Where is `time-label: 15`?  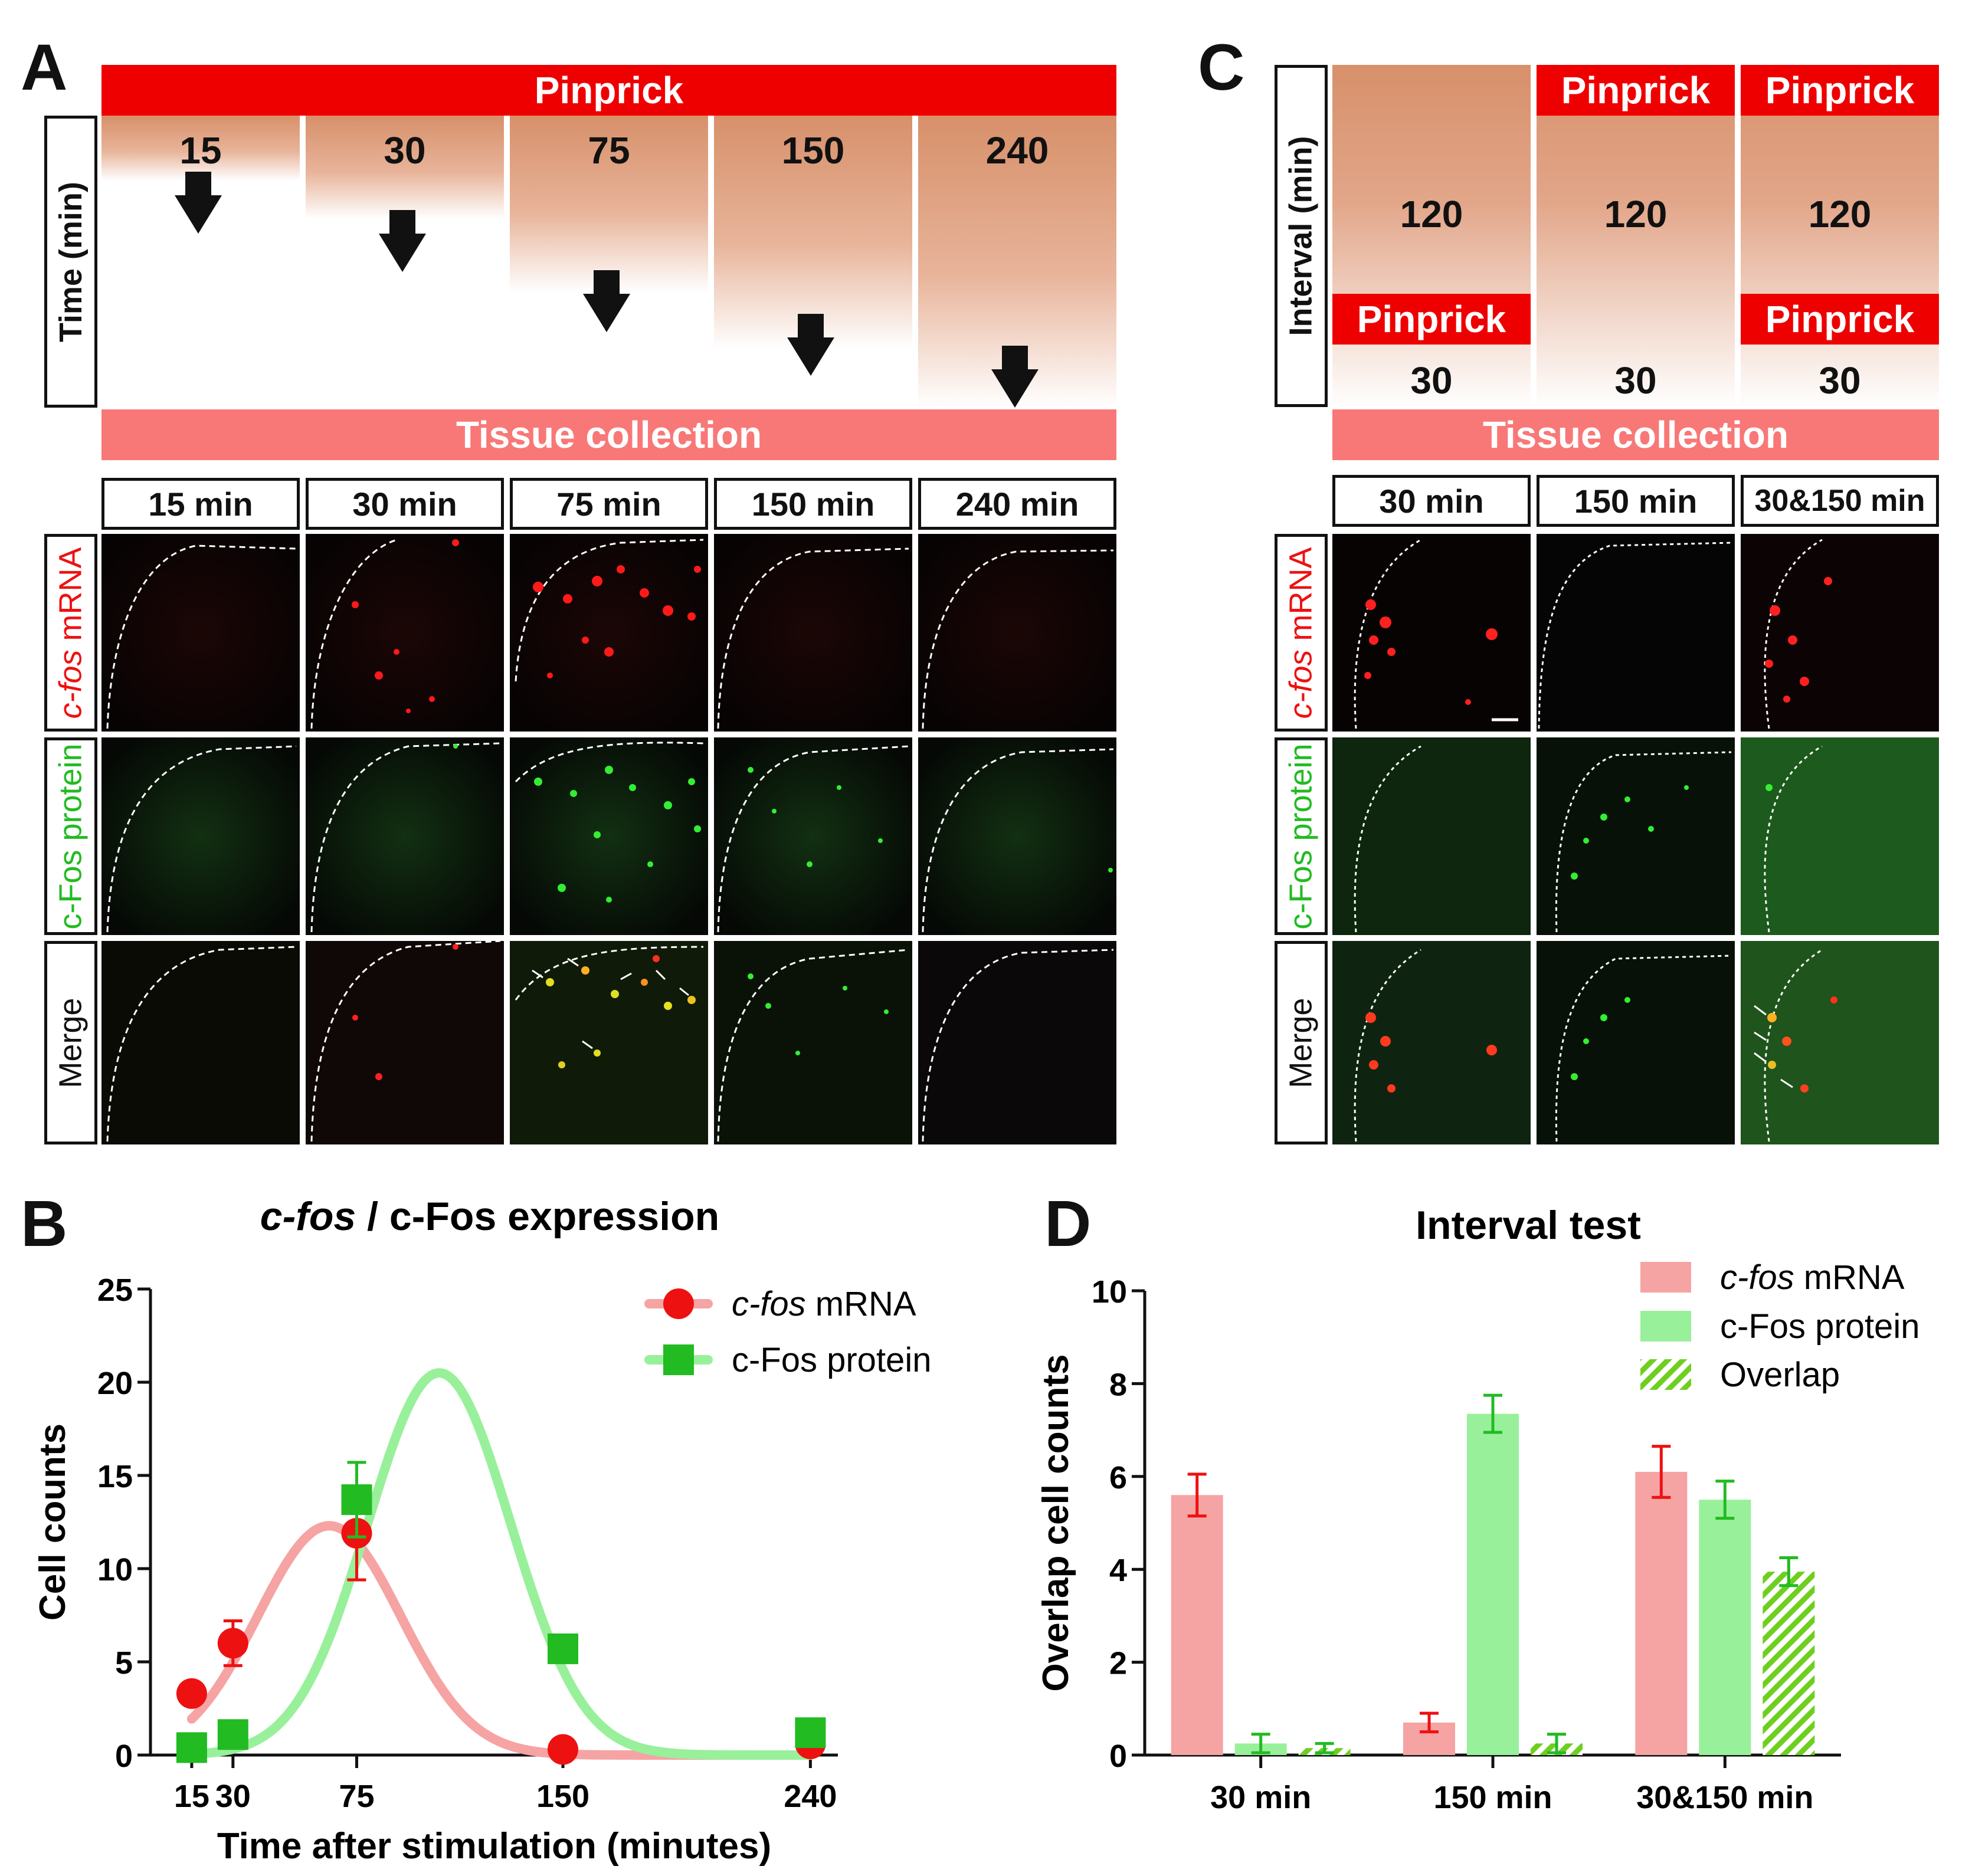
time-label: 15 is located at coordinates (201, 150).